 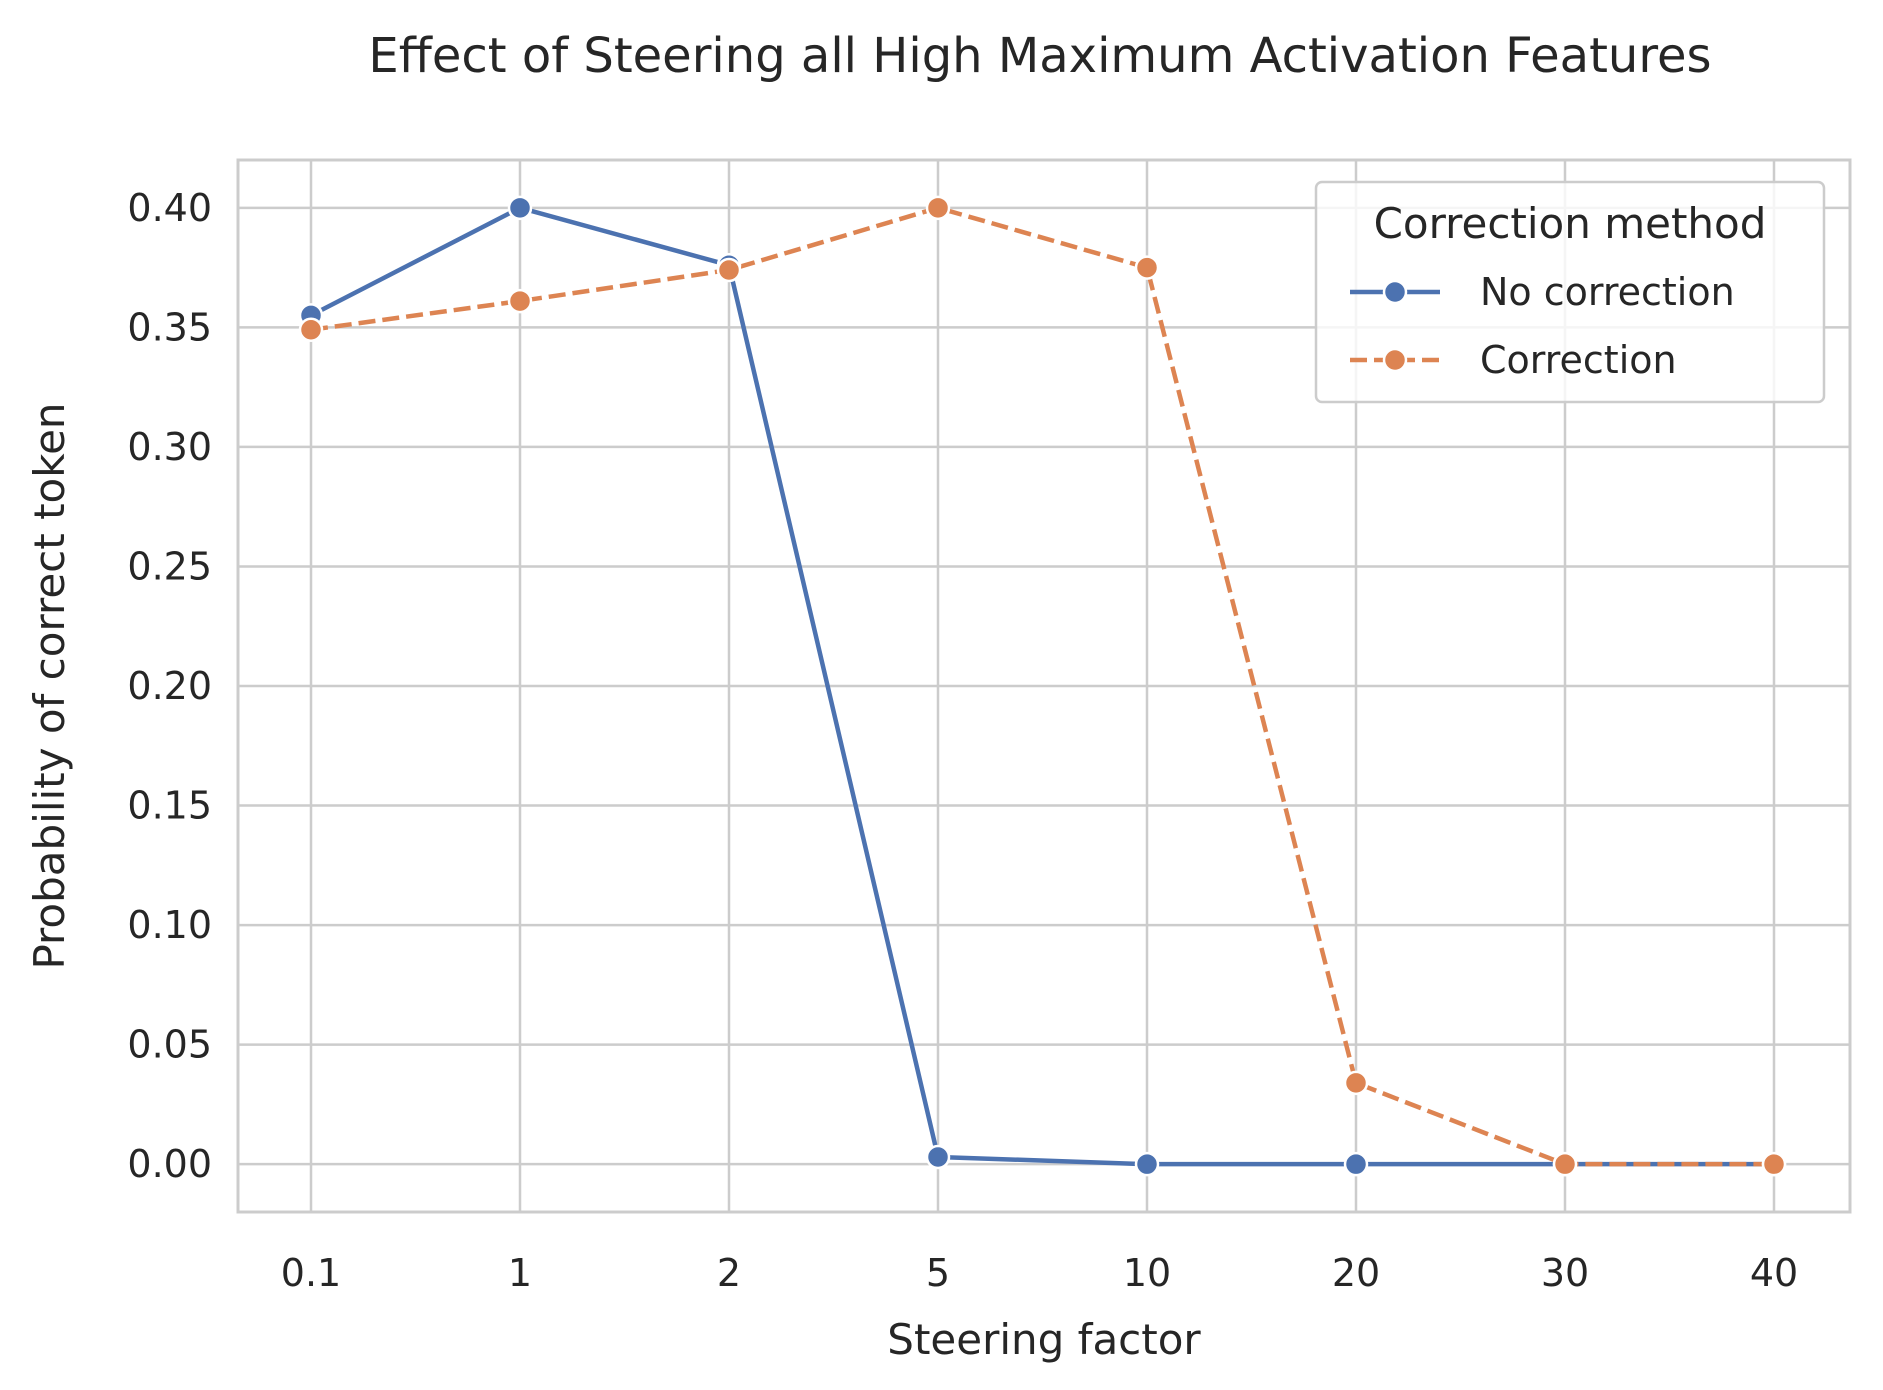 I want to click on y-tick-label: 0.20, so click(x=169, y=686).